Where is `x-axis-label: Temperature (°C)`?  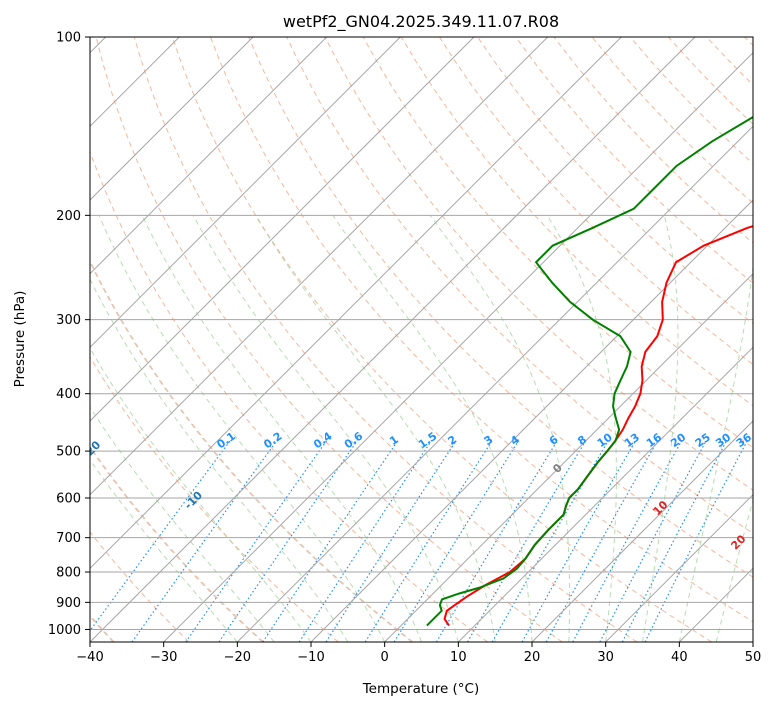
x-axis-label: Temperature (°C) is located at coordinates (421, 689).